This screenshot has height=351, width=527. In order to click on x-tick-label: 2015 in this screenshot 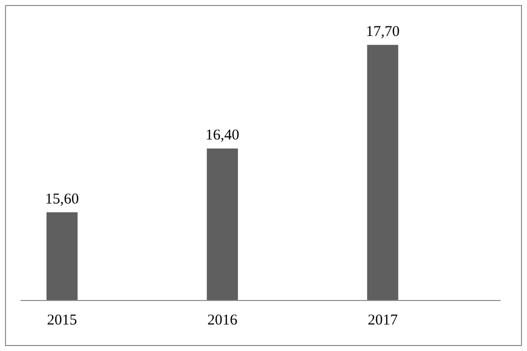, I will do `click(62, 320)`.